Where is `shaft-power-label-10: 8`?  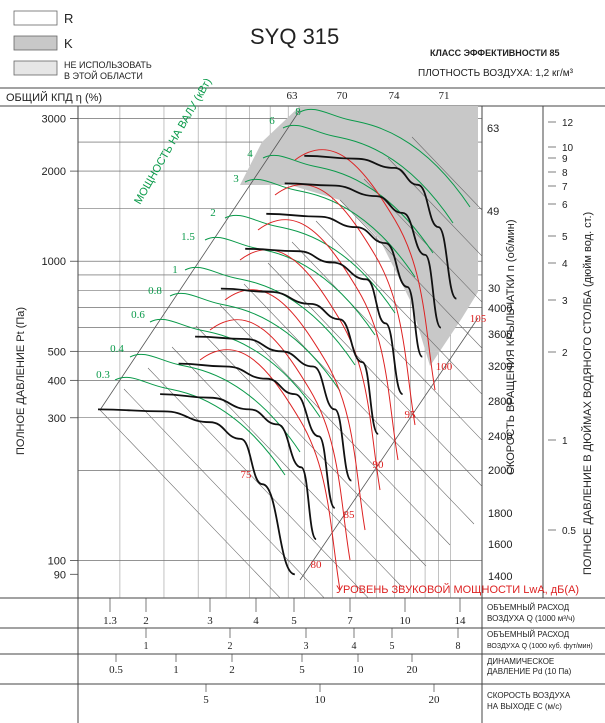 shaft-power-label-10: 8 is located at coordinates (298, 112).